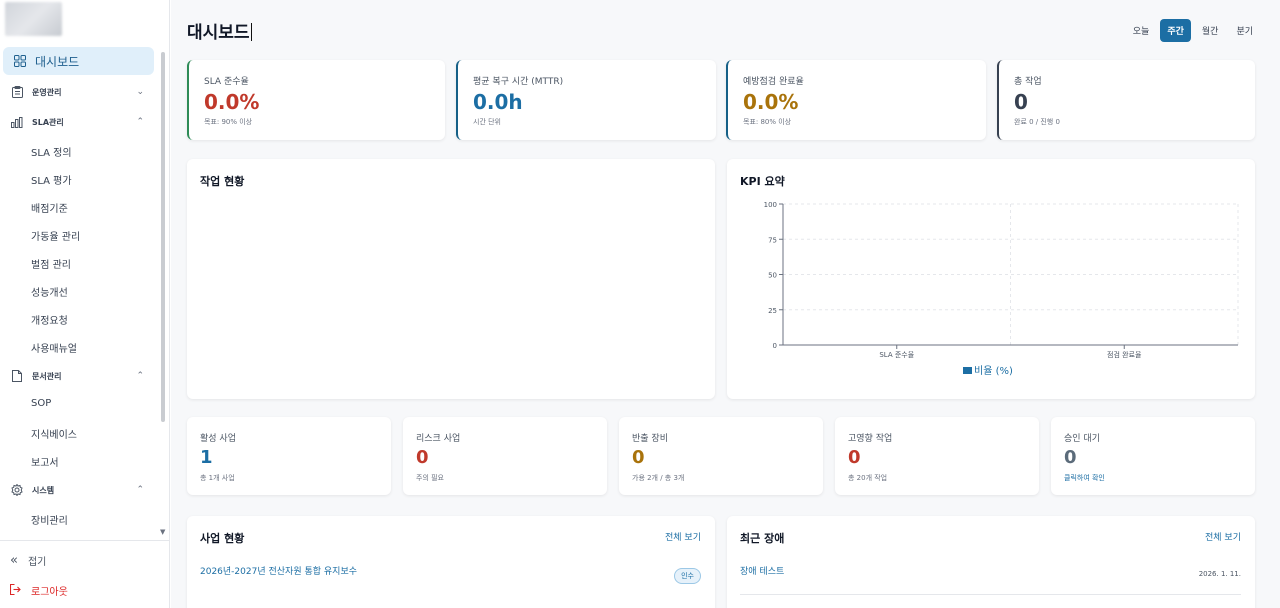 Image resolution: width=1280 pixels, height=608 pixels. Describe the element at coordinates (218, 439) in the screenshot. I see `stat-label: 활성 사업` at that location.